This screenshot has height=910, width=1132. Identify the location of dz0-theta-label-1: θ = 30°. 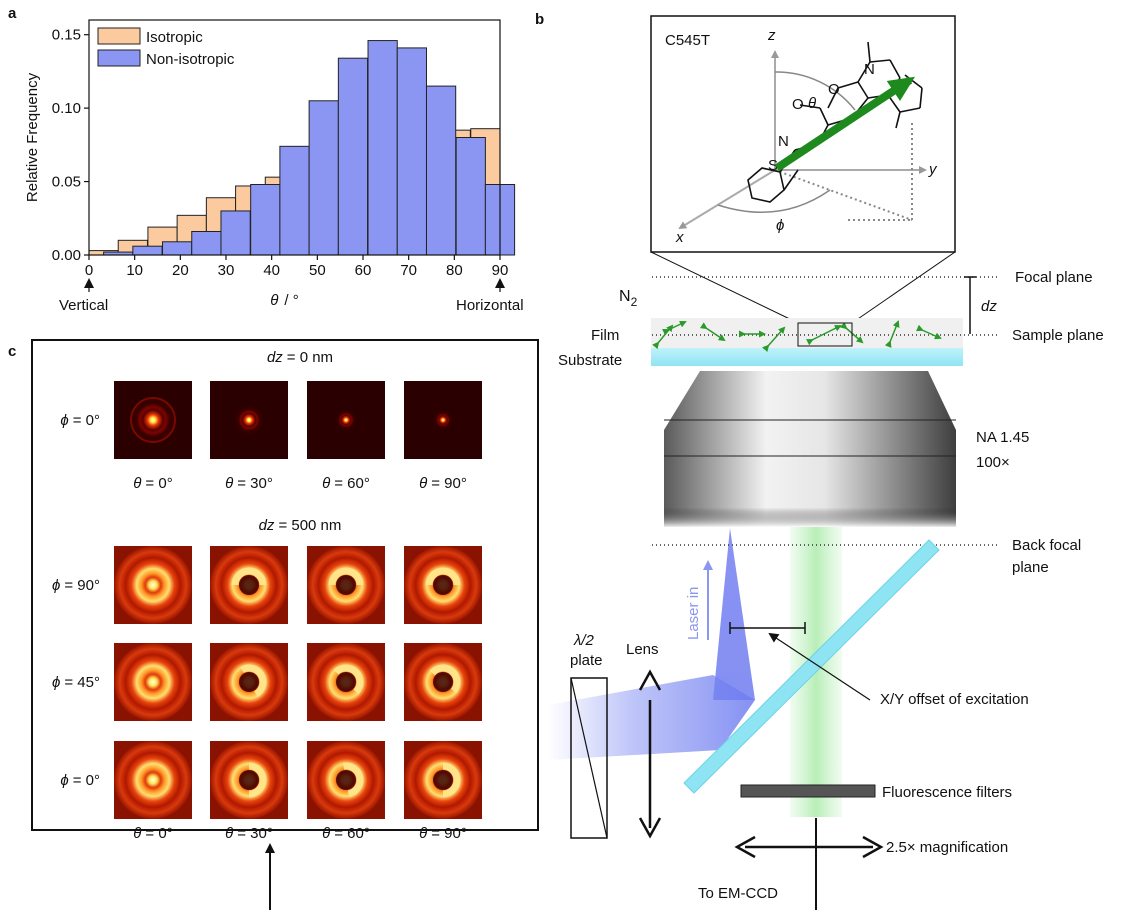
(249, 483).